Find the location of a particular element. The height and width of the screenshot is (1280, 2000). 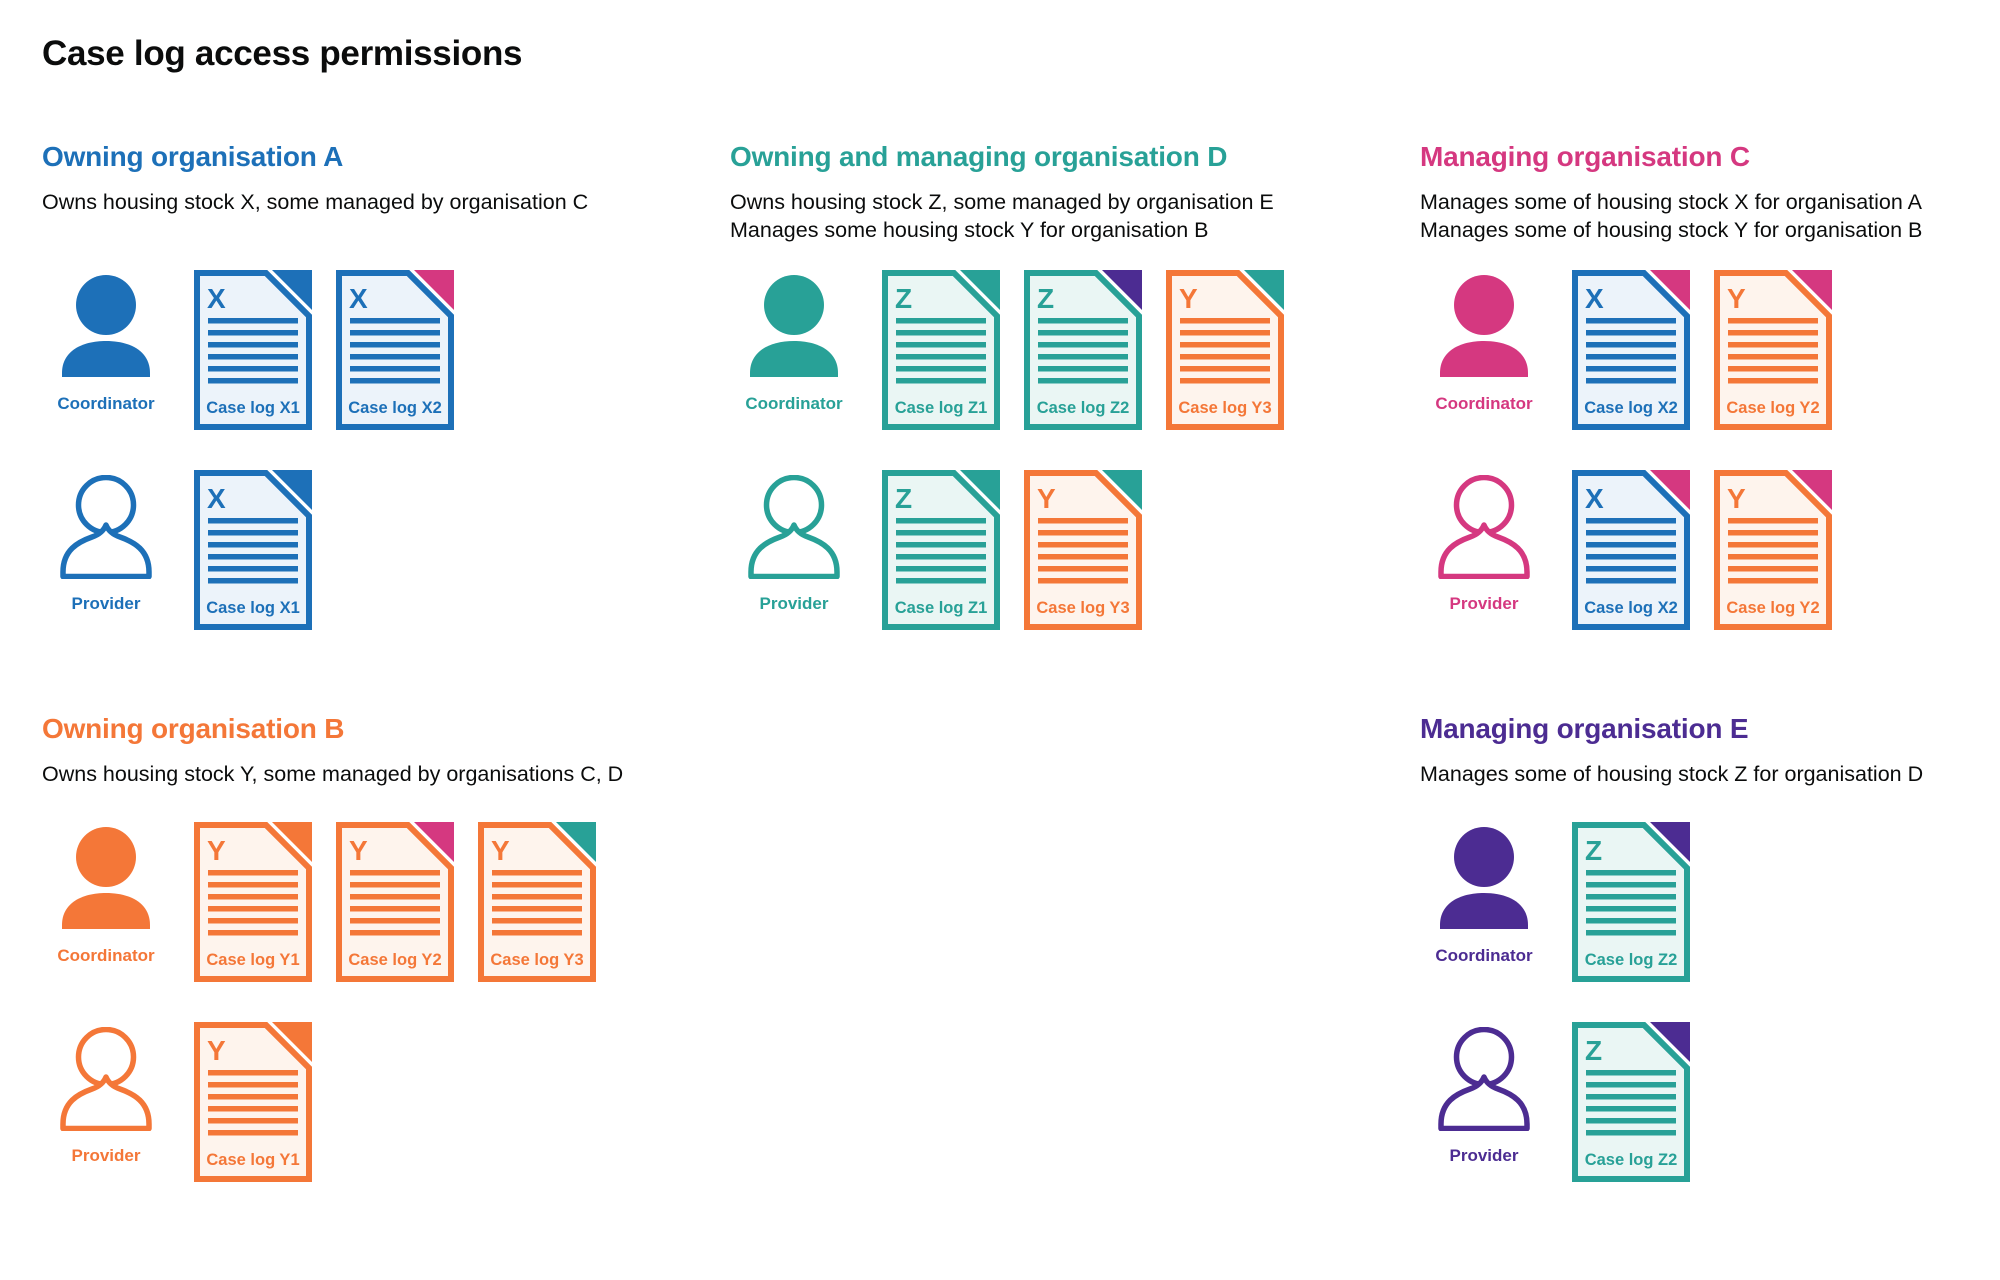

case-log-doc-icon: X Case log X2 is located at coordinates (1631, 350).